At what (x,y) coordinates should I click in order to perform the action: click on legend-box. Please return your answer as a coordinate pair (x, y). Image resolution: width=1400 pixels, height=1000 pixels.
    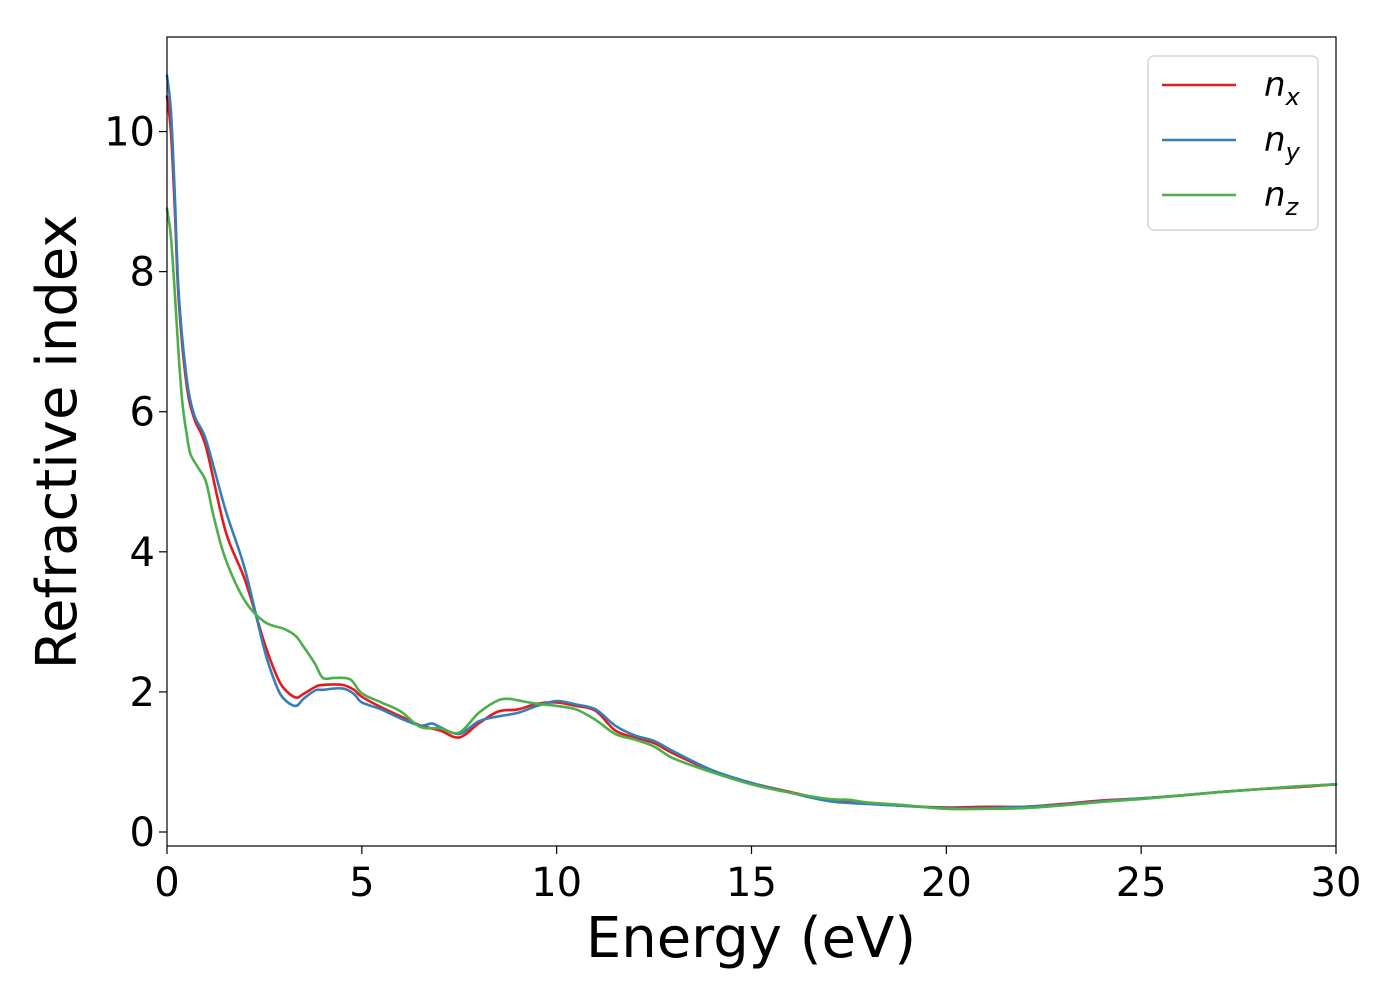
    Looking at the image, I should click on (1233, 143).